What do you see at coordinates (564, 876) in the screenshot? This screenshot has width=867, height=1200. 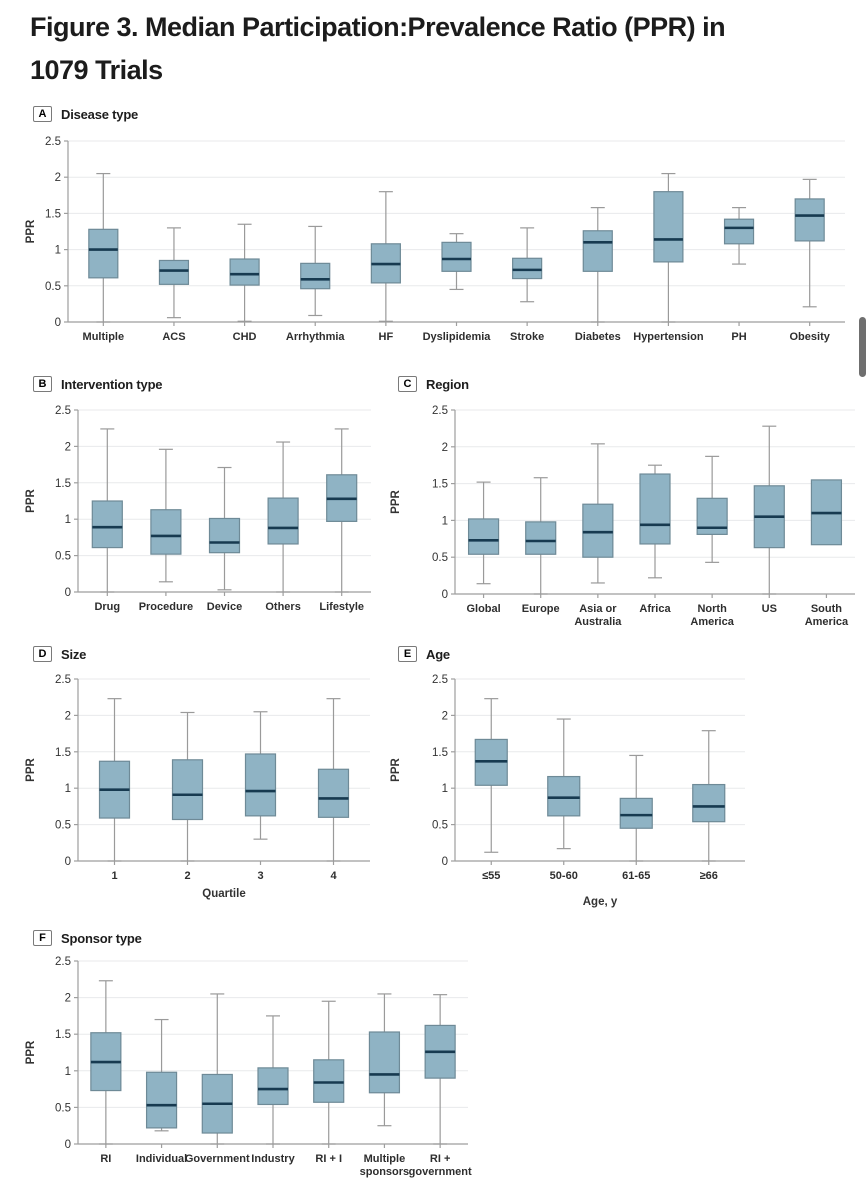 I see `svg-text: 50-60` at bounding box center [564, 876].